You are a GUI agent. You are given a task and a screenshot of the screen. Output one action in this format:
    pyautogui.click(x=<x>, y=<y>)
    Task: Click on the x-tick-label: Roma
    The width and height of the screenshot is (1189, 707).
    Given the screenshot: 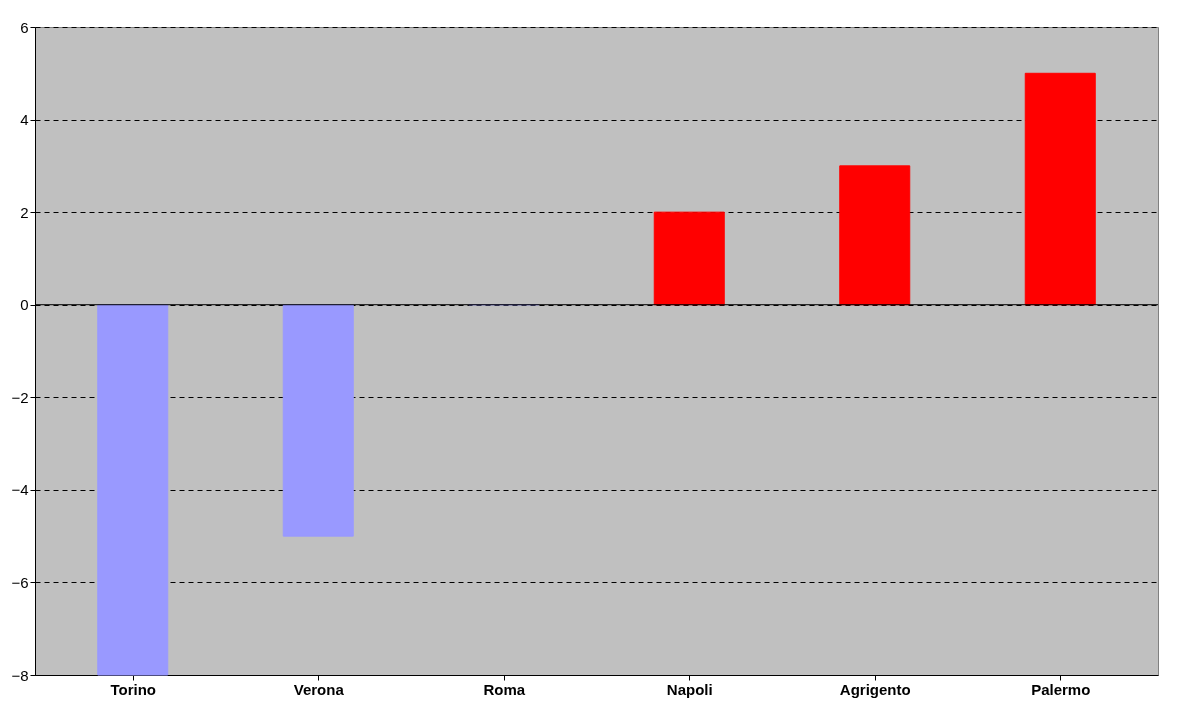 What is the action you would take?
    pyautogui.click(x=504, y=689)
    